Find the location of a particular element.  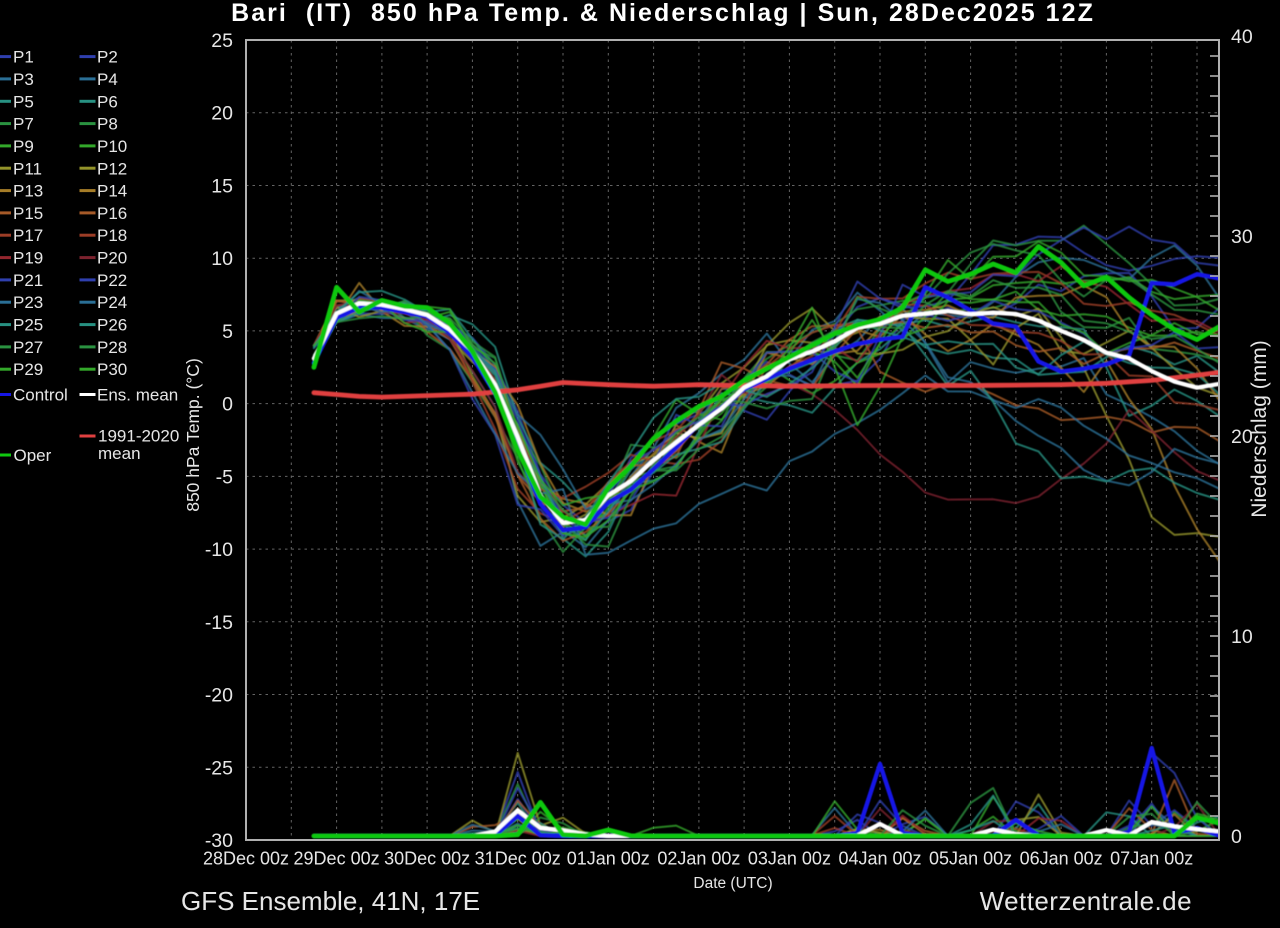

svg-text: Date (UTC) is located at coordinates (732, 883).